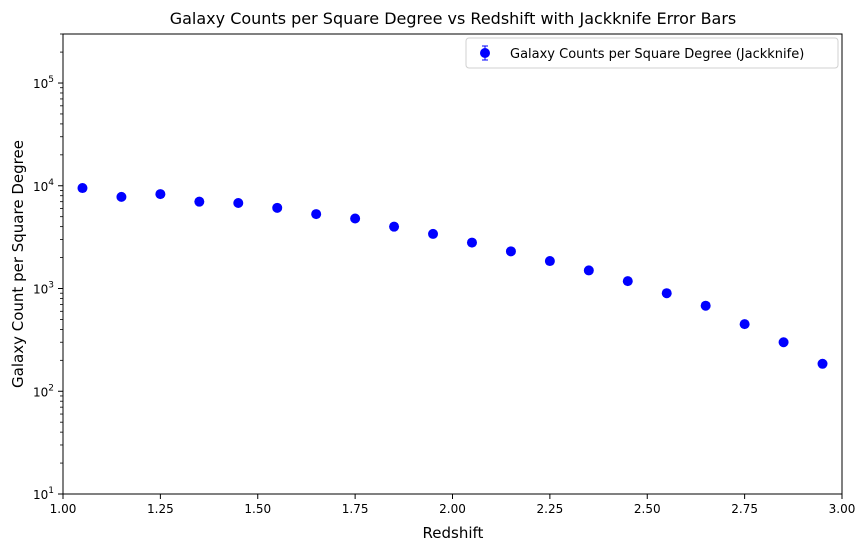 This screenshot has height=551, width=867. I want to click on x-axis-label: Redshift, so click(453, 533).